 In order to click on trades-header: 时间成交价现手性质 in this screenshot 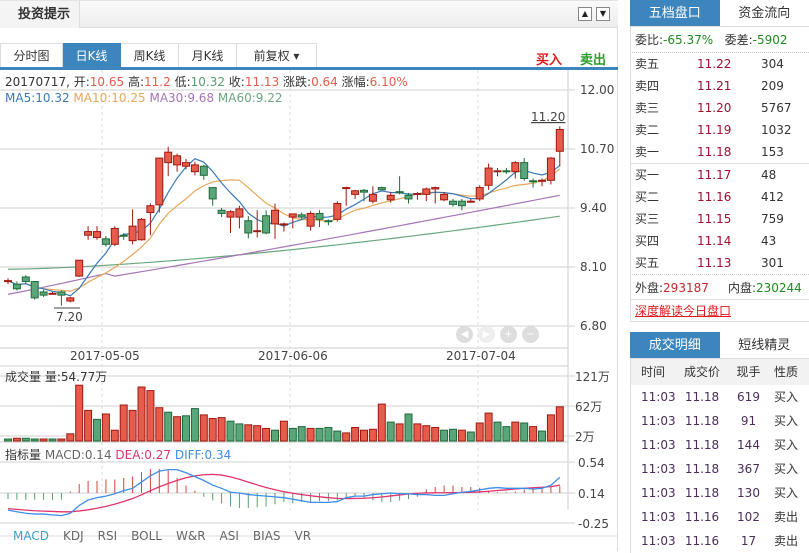, I will do `click(719, 372)`.